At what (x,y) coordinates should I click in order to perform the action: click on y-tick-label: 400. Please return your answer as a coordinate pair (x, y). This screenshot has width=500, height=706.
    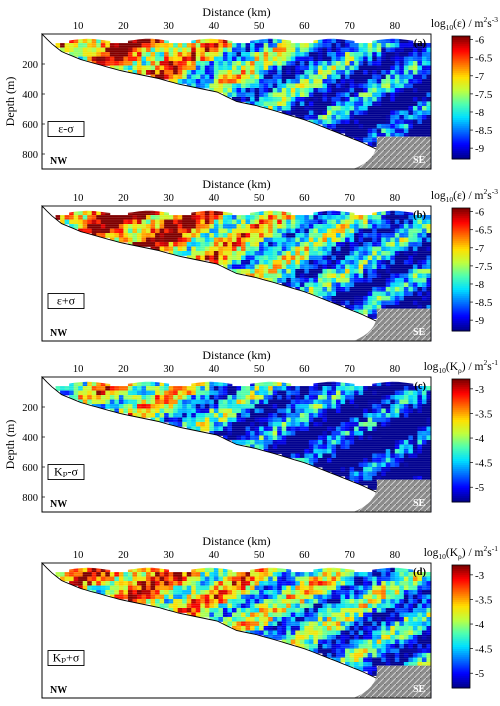
    Looking at the image, I should click on (30, 438).